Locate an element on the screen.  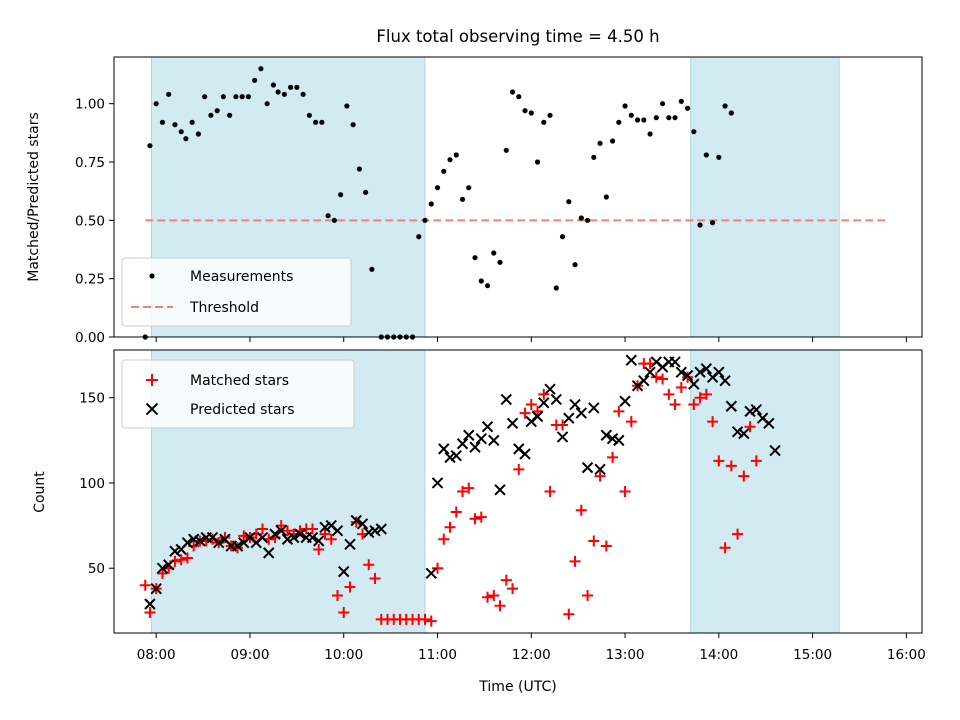
x-tick-label: 12:00 is located at coordinates (531, 655).